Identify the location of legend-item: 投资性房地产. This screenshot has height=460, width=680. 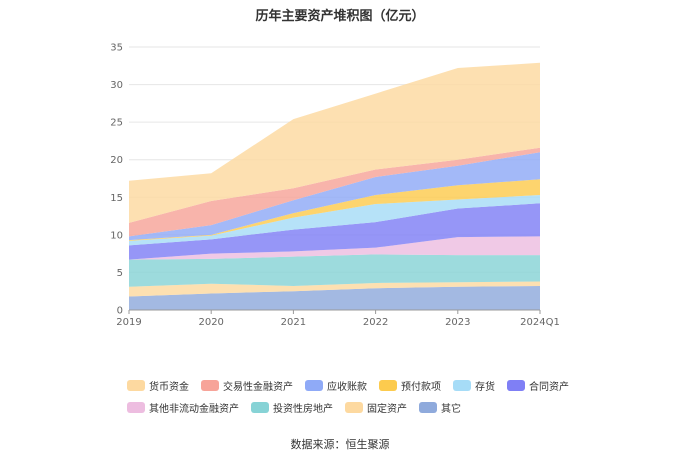
(292, 407).